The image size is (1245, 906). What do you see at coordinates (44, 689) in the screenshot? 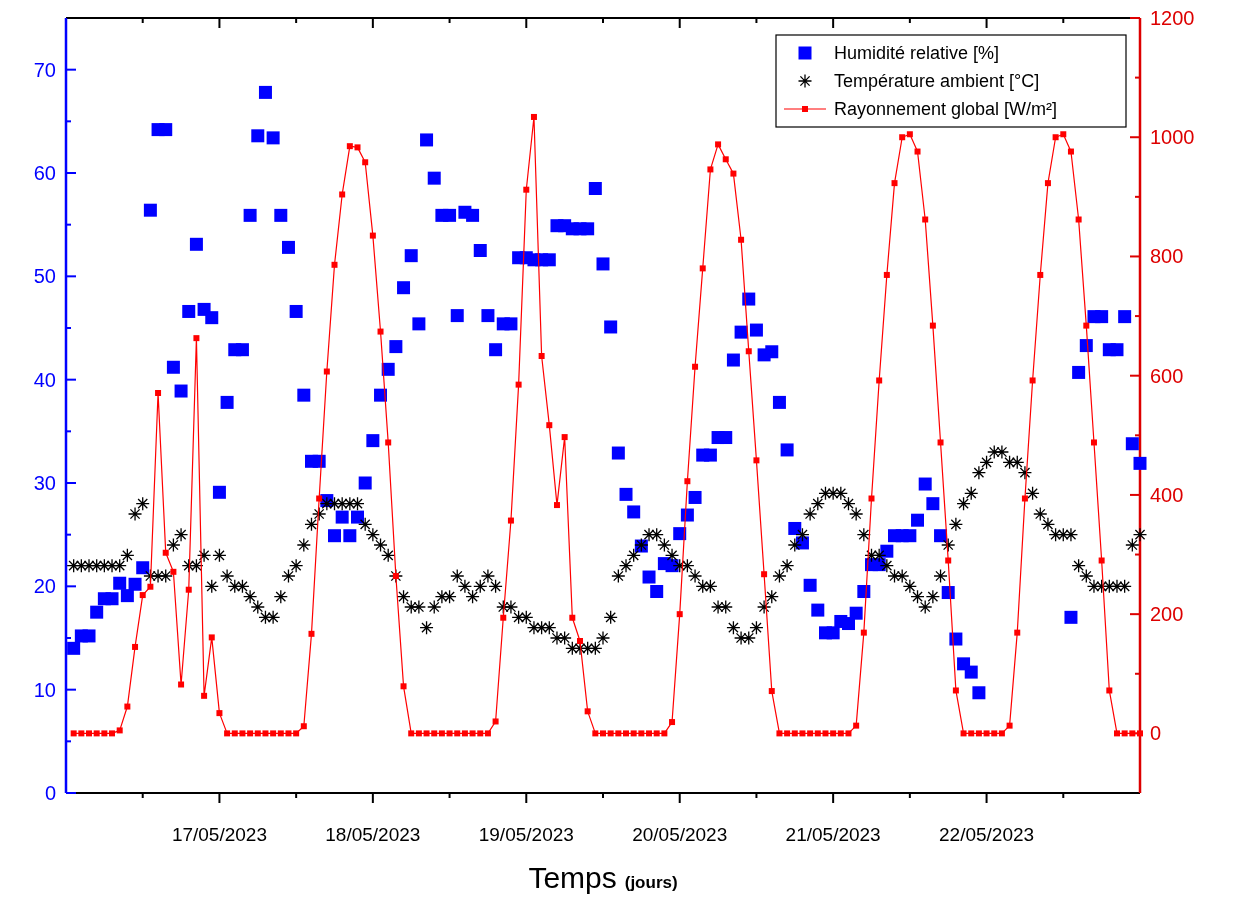
I see `y-tick-label: 10` at bounding box center [44, 689].